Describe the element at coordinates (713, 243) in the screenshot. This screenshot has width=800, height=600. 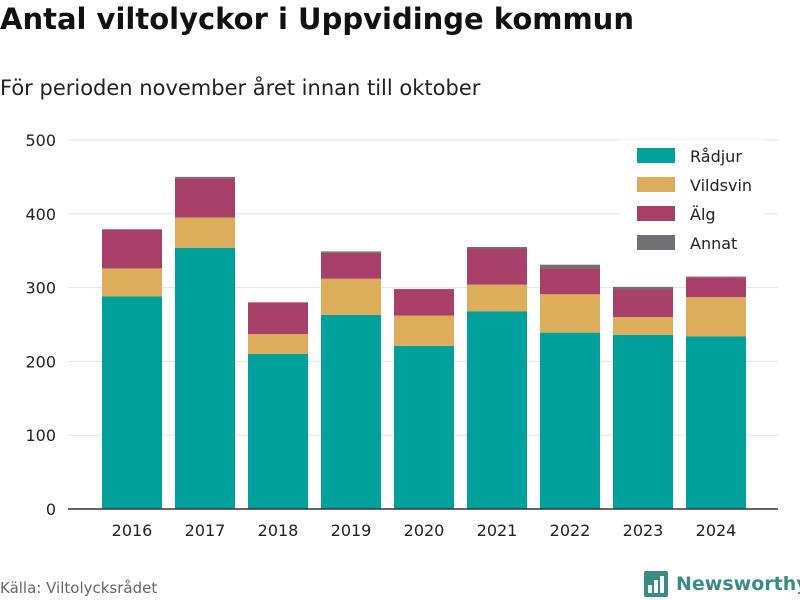
I see `legend-label: Annat` at that location.